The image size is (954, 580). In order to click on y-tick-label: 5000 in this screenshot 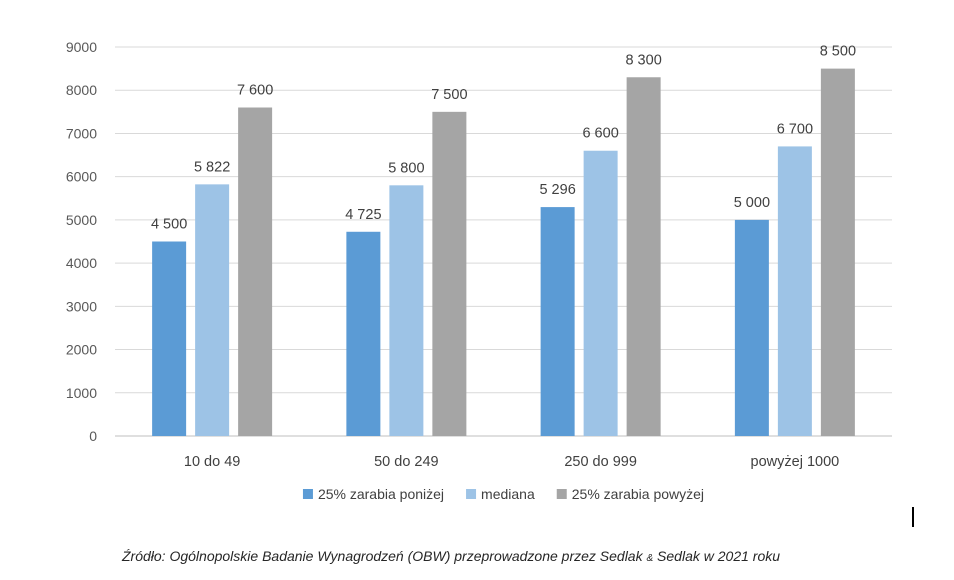, I will do `click(81, 220)`.